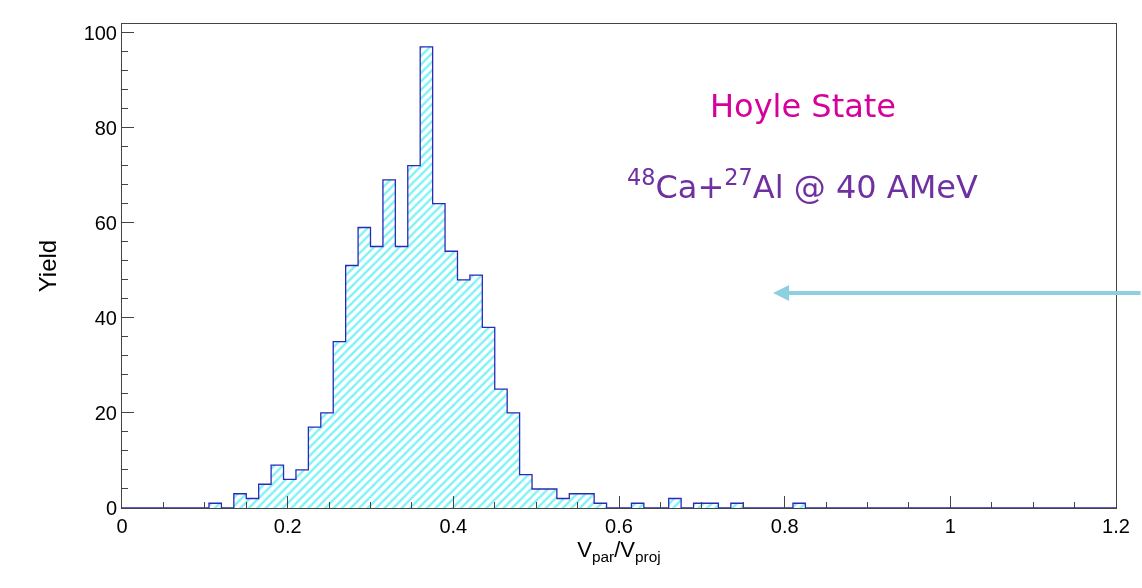  Describe the element at coordinates (105, 222) in the screenshot. I see `y-tick-label: 60` at that location.